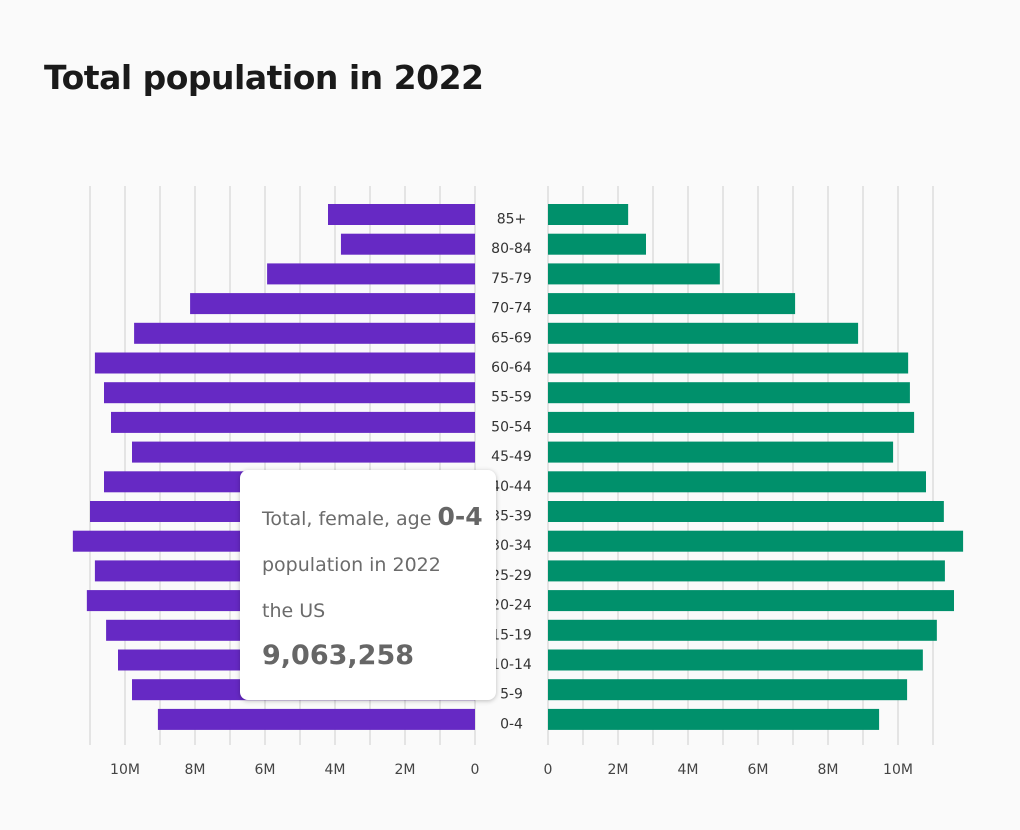  Describe the element at coordinates (511, 724) in the screenshot. I see `age-label: 0-4` at that location.